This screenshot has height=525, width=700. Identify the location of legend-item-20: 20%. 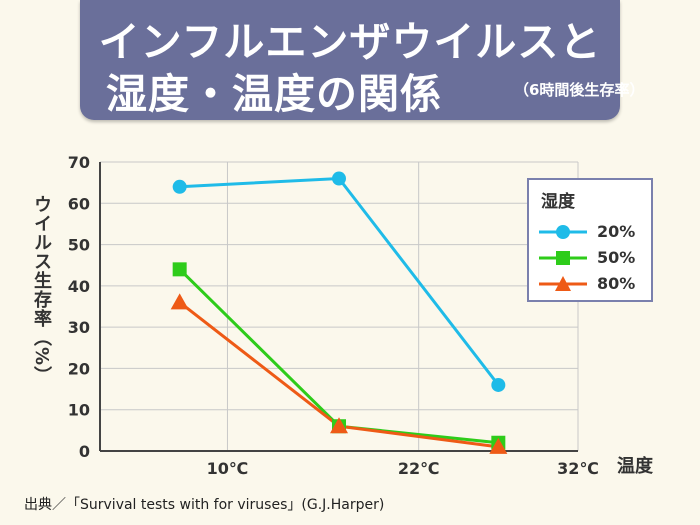
(593, 232).